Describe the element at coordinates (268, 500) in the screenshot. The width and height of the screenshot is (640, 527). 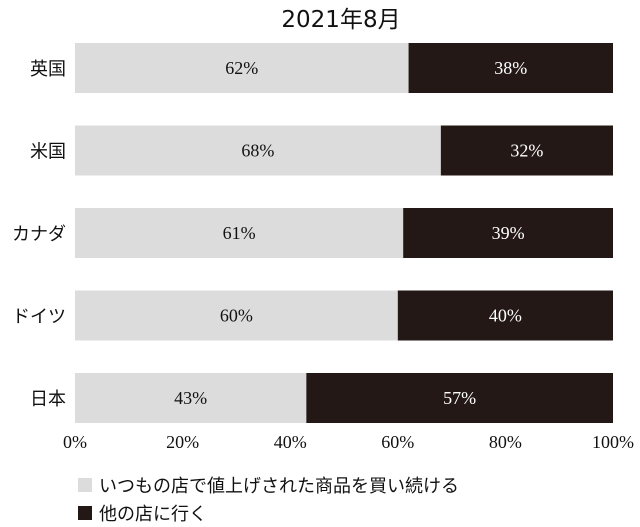
I see `legend: いつもの店で値上げされた商品を買い続ける 他の店に行く` at that location.